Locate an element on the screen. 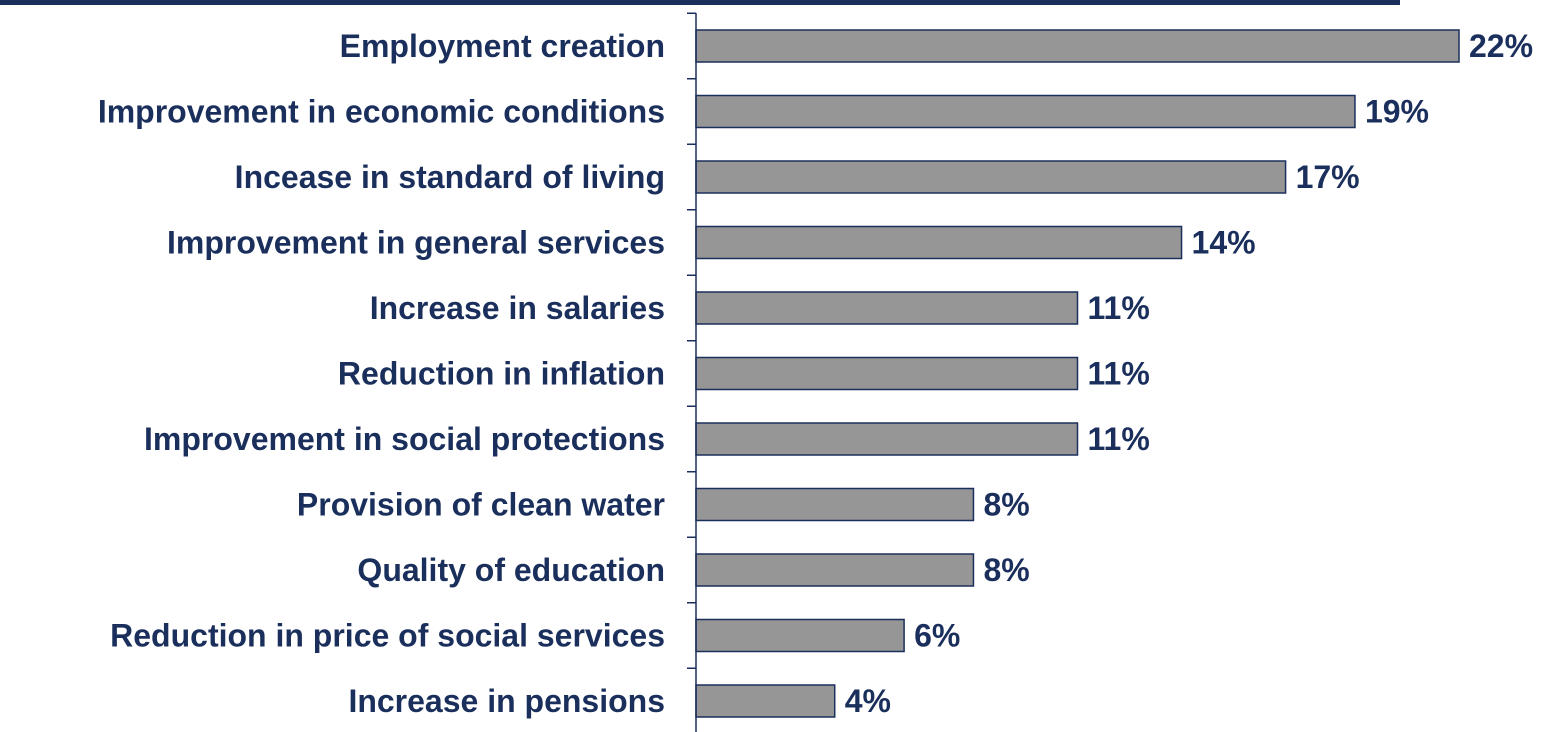  category-label: Reduction in price of social services is located at coordinates (387, 636).